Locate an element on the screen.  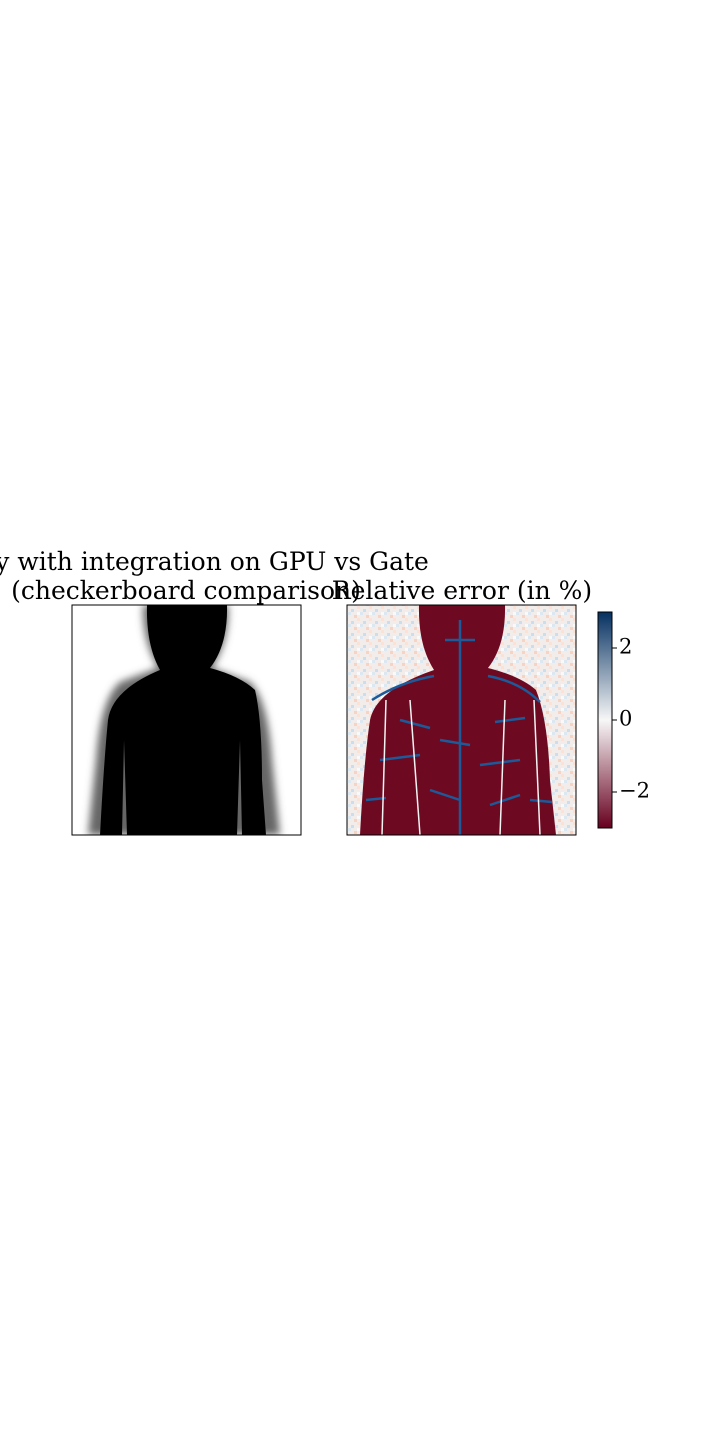
panel-title: XRay with integration on GPU vs Gate is located at coordinates (214, 561).